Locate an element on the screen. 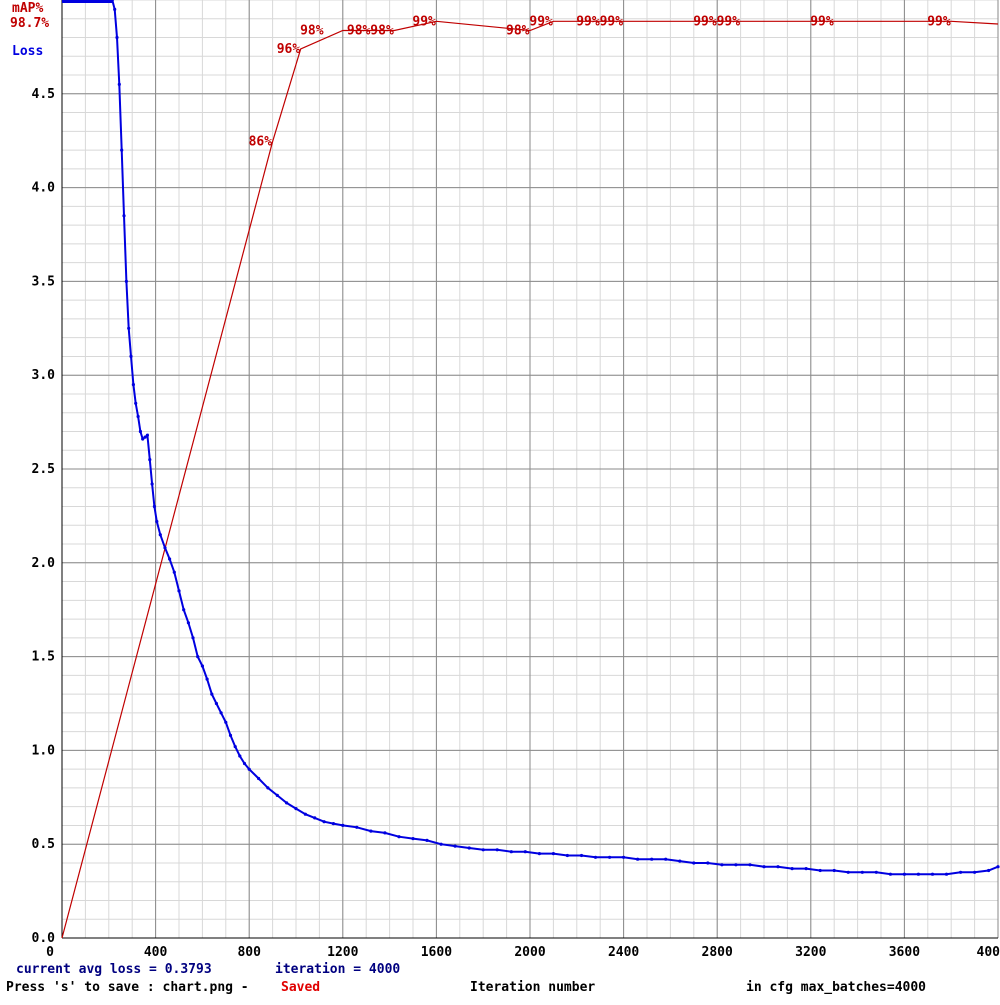  x-tick-label: 3200 is located at coordinates (810, 952).